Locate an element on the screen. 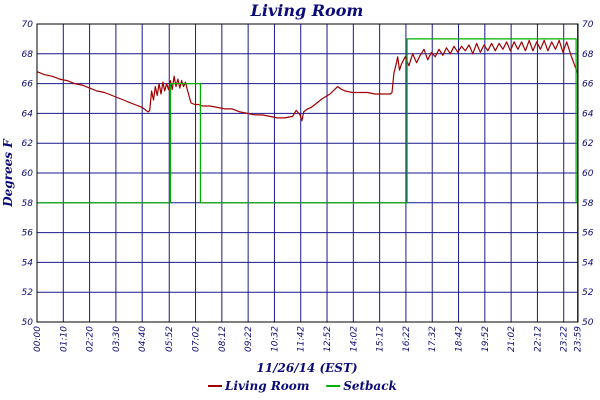 This screenshot has height=400, width=600. x-tick-label: 12:52 is located at coordinates (328, 339).